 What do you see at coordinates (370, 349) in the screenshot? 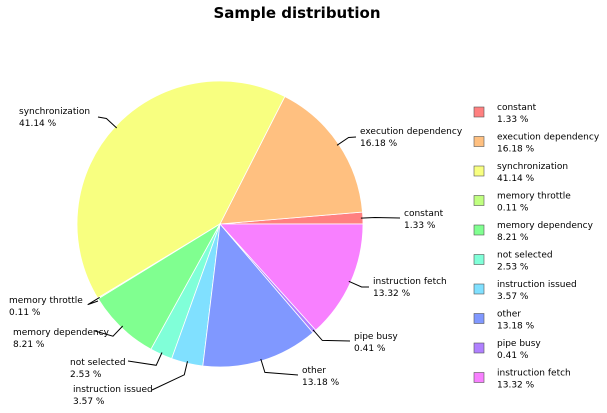
I see `slice-value-pipe-busy: 0.41 %` at bounding box center [370, 349].